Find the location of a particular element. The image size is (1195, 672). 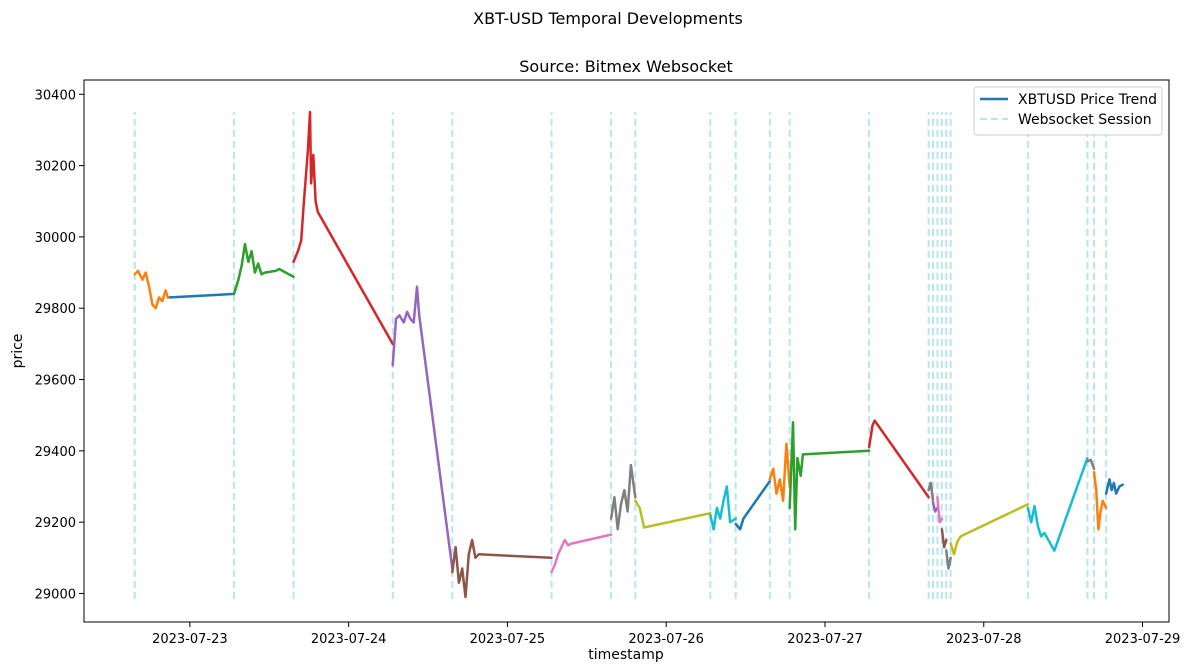

x-tick-label: 2023-07-28 is located at coordinates (984, 639).